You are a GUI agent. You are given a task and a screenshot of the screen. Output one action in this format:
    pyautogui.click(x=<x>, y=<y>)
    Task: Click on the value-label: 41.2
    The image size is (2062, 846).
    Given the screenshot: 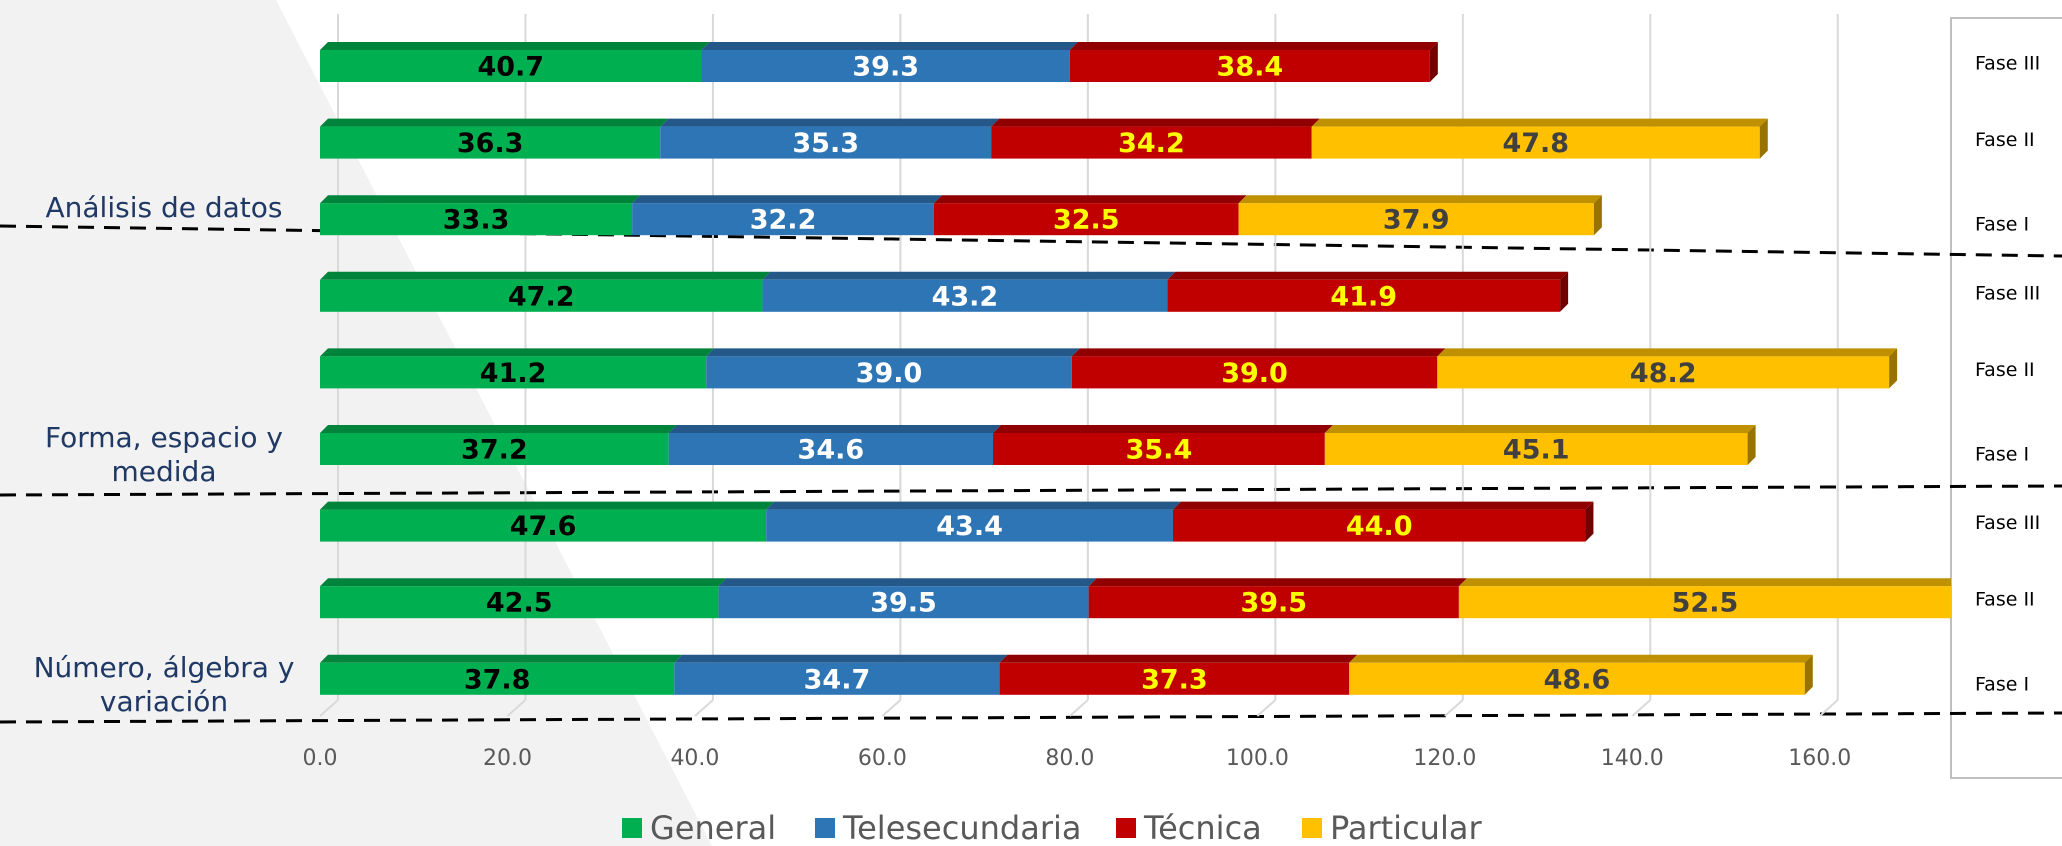 What is the action you would take?
    pyautogui.click(x=513, y=373)
    